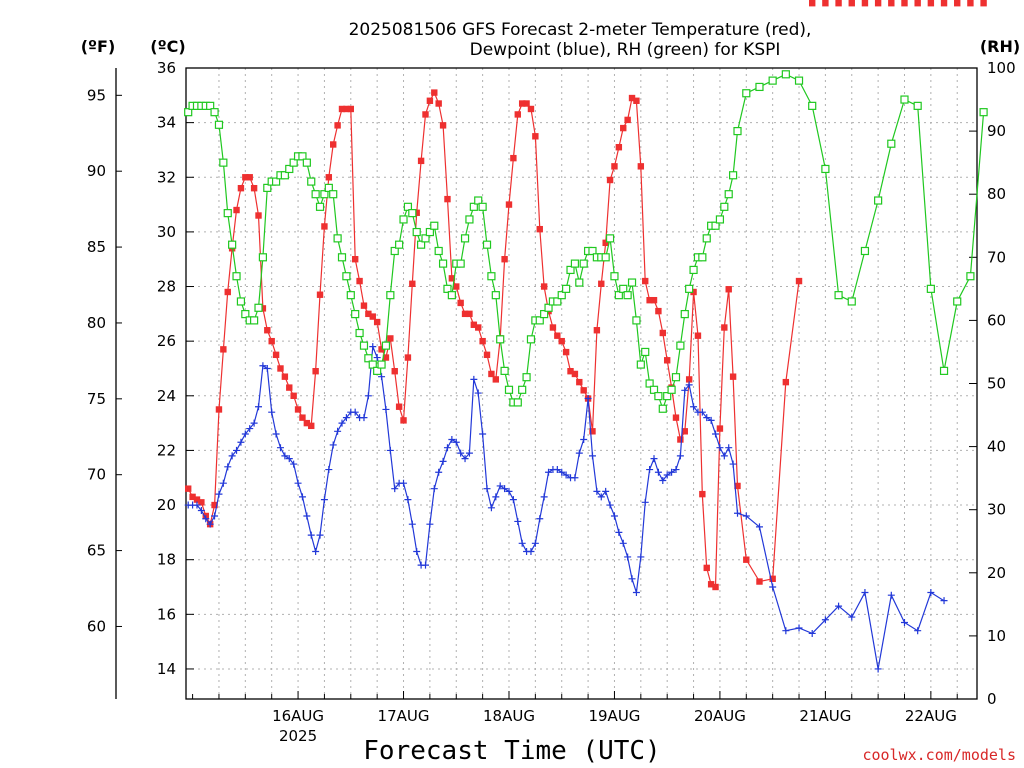 This screenshot has width=1024, height=768. What do you see at coordinates (98, 46) in the screenshot?
I see `fahrenheit-unit-label: (ºF)` at bounding box center [98, 46].